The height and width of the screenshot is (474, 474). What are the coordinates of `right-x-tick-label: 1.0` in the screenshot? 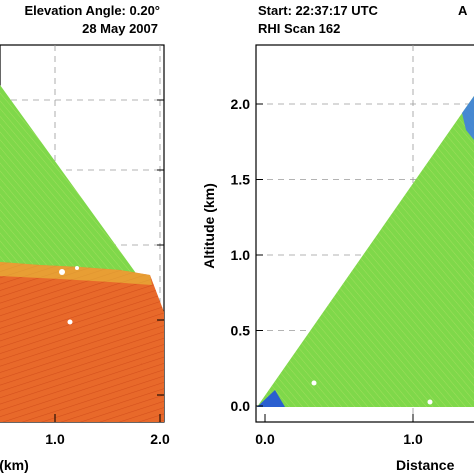 It's located at (413, 439).